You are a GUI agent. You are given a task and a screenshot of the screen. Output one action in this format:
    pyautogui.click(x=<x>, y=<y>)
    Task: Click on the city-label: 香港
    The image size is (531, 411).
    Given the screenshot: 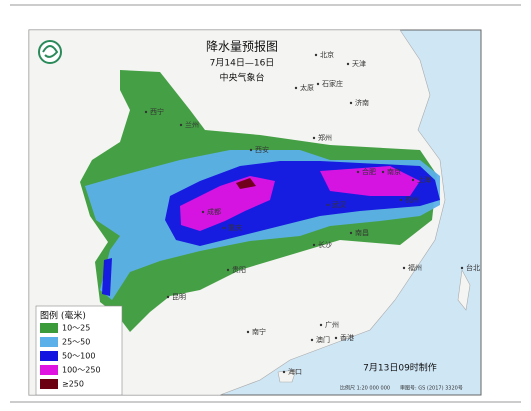 What is the action you would take?
    pyautogui.click(x=347, y=337)
    